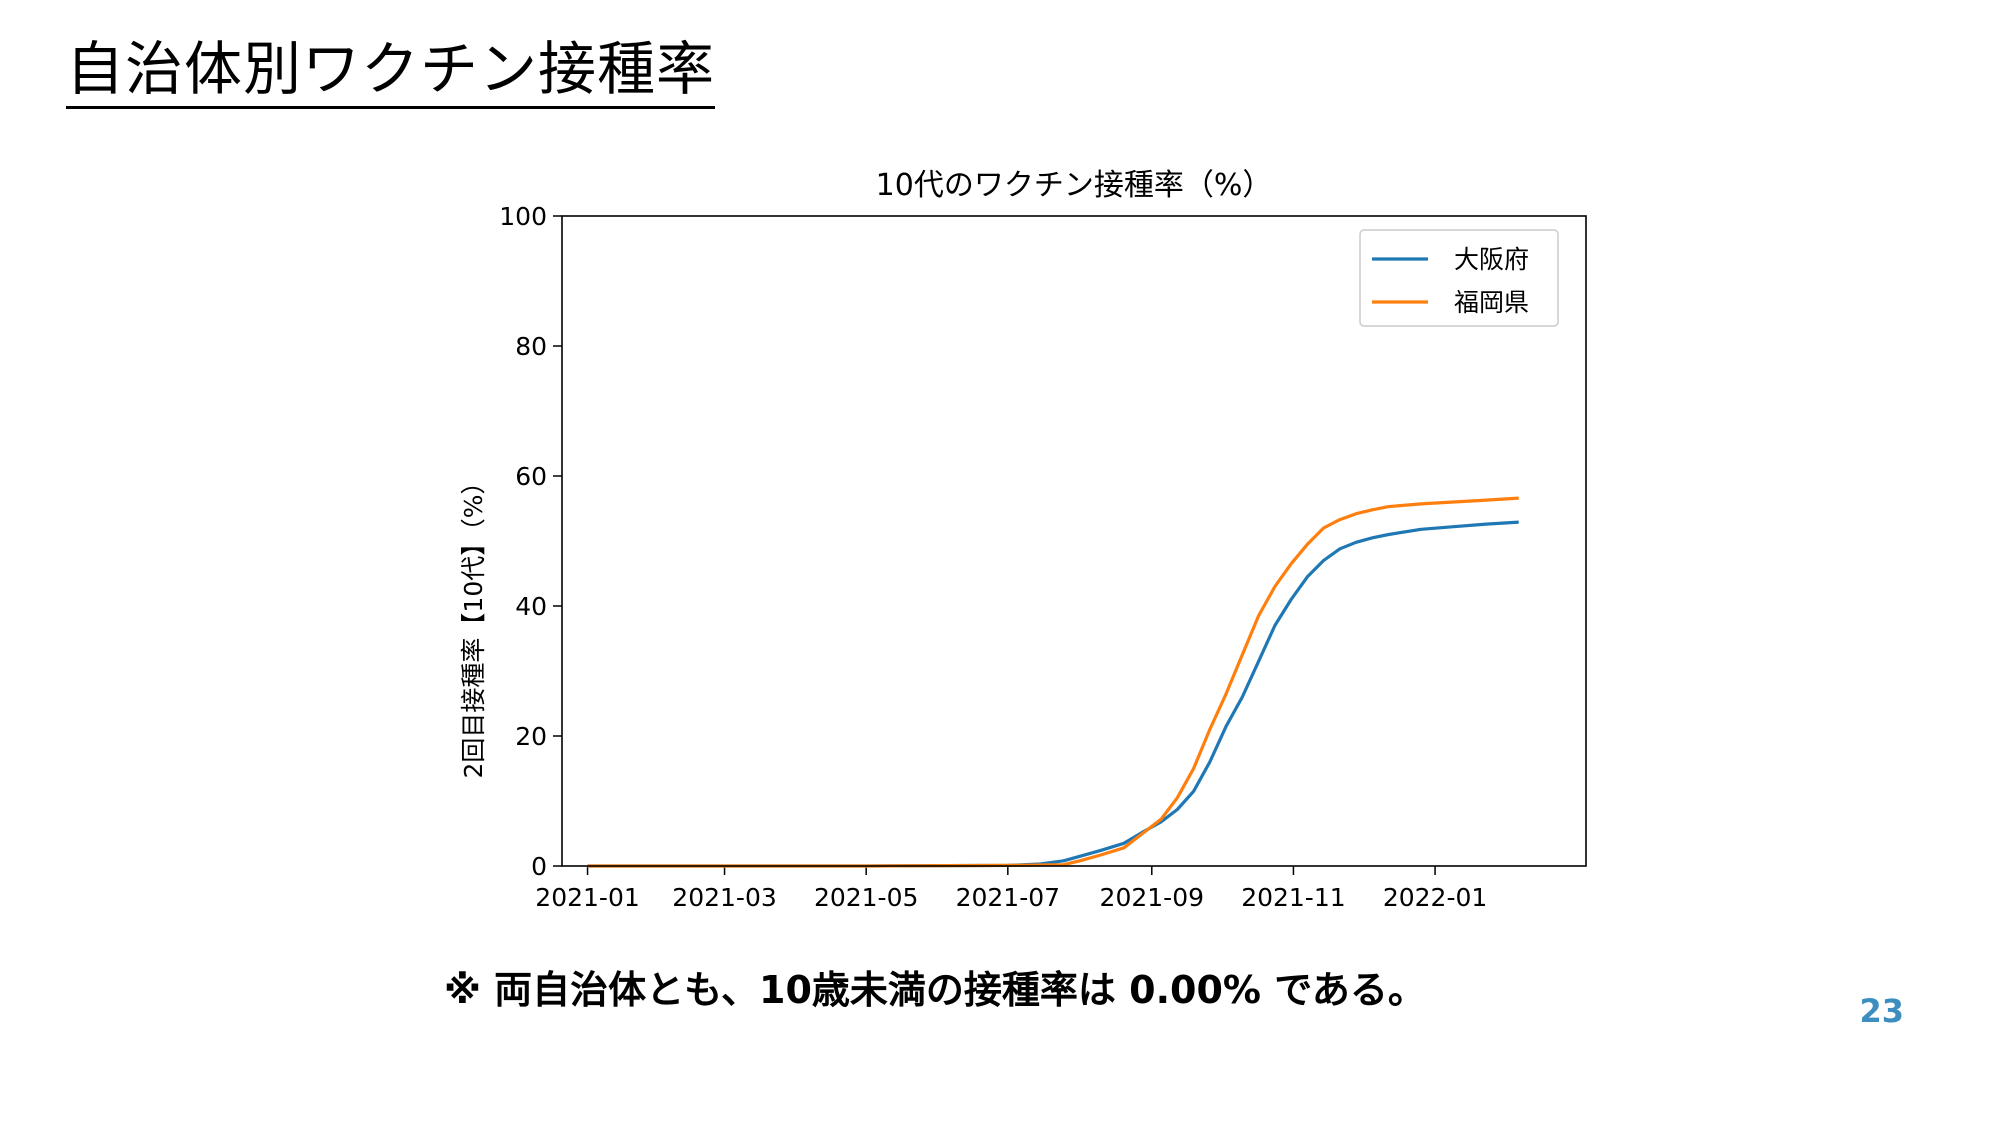 The image size is (2000, 1125). Describe the element at coordinates (391, 73) in the screenshot. I see `slide-title: 自治体別ワクチン接種率` at that location.